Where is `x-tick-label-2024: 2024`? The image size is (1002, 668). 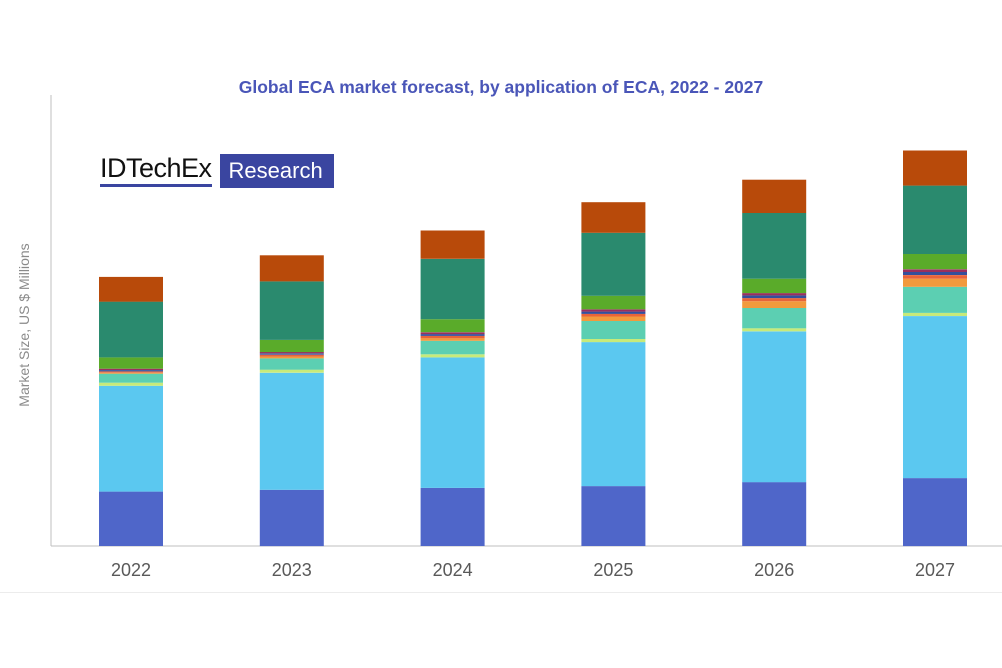
x-tick-label-2024: 2024 is located at coordinates (453, 570).